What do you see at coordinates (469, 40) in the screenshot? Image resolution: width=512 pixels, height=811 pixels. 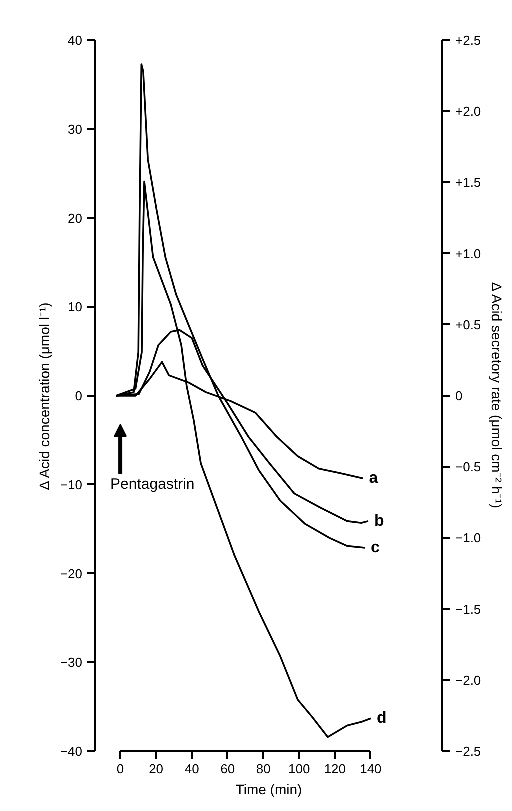 I see `y2-tick-label: +2.5` at bounding box center [469, 40].